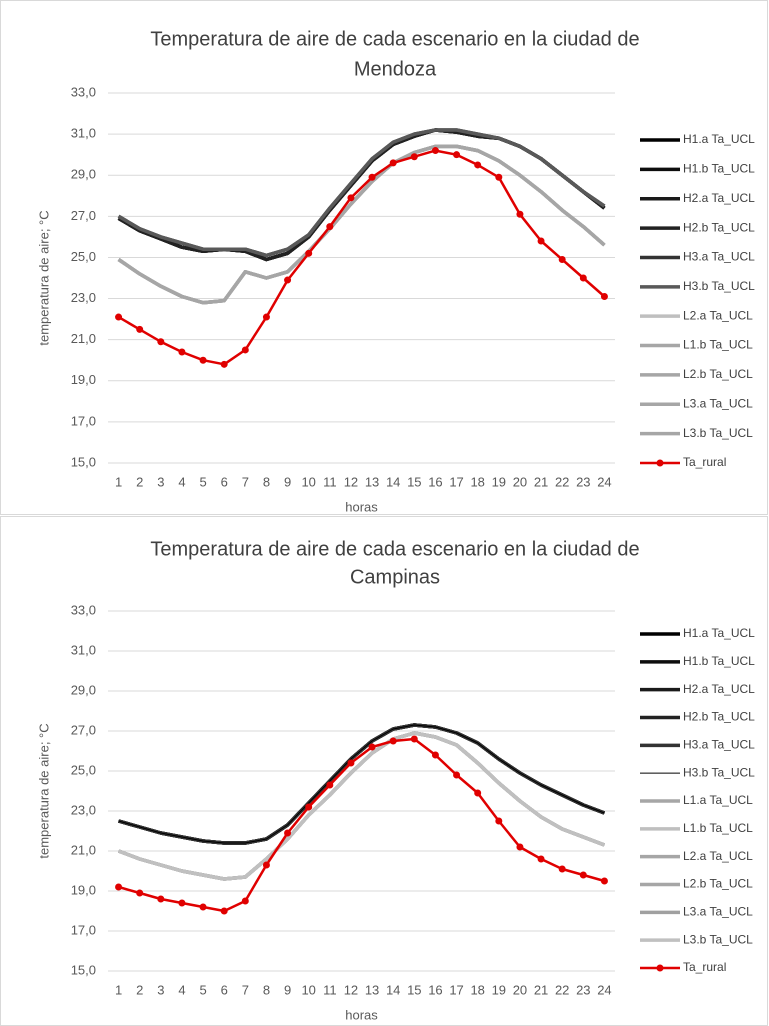  I want to click on x-tick-label: 20, so click(520, 989).